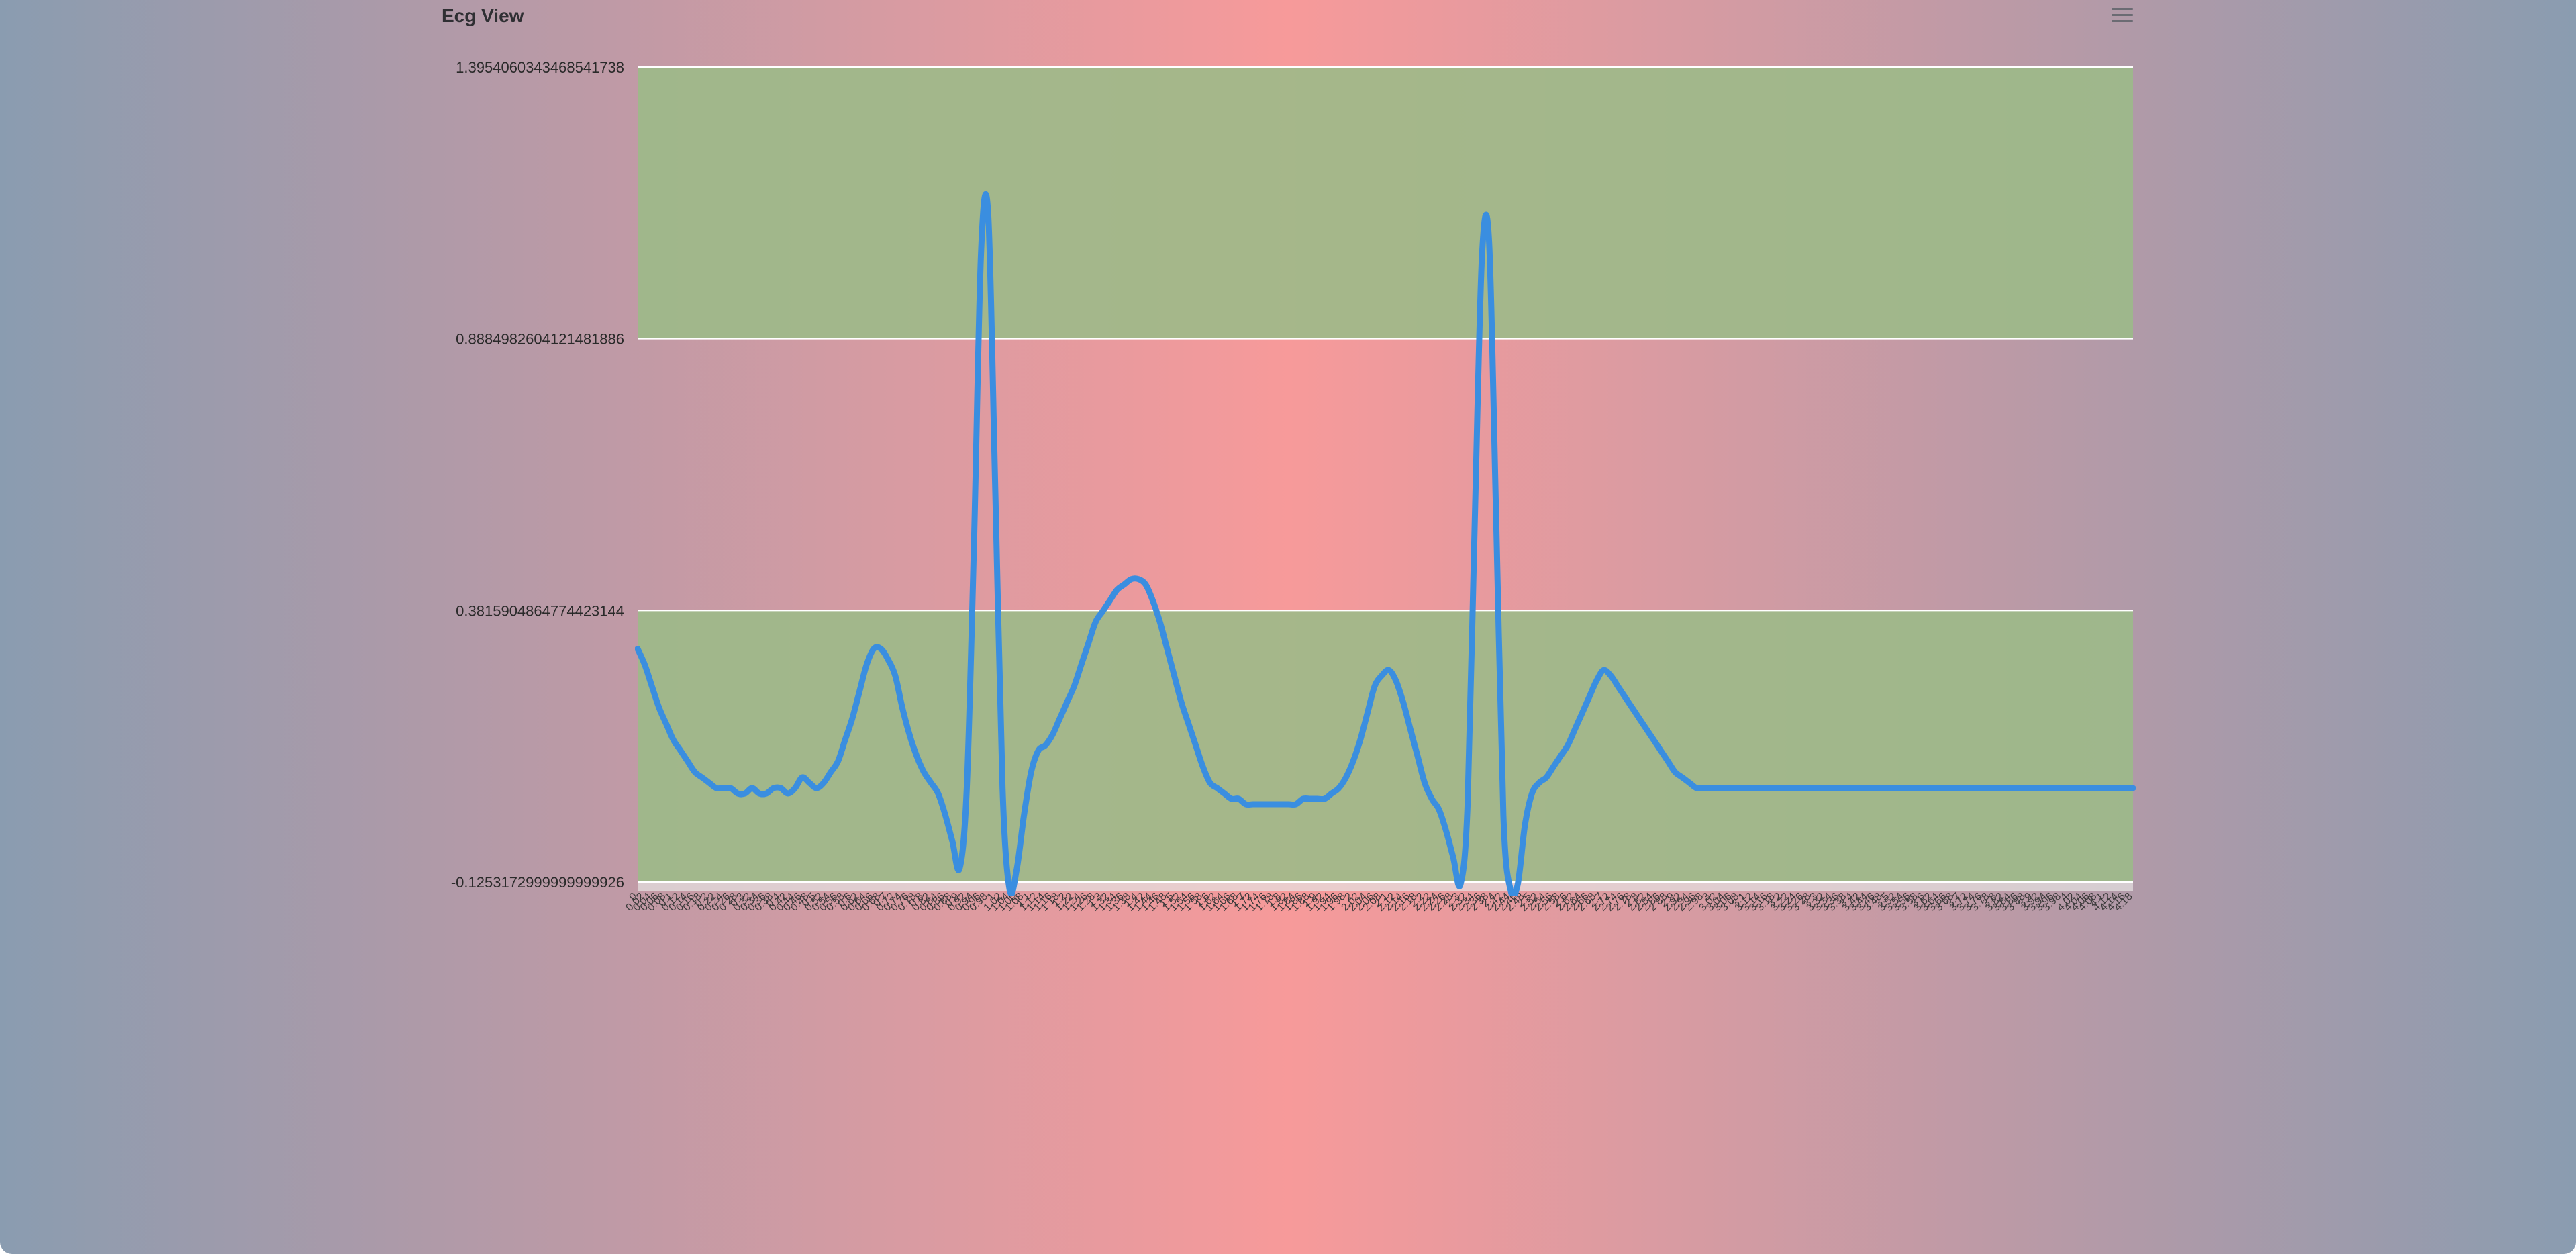  I want to click on y-tick-label: 1.3954060343468541738, so click(540, 67).